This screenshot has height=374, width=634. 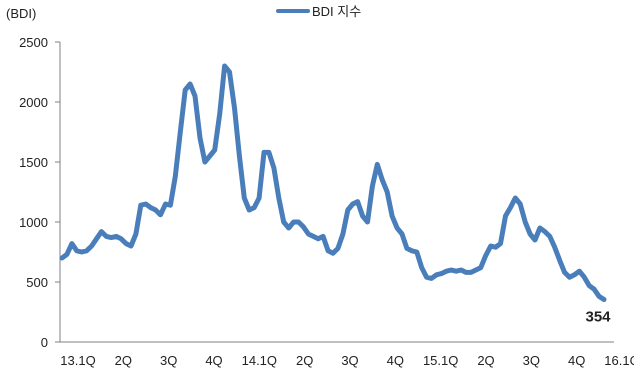 I want to click on y-tick-label: 2500, so click(x=33, y=42).